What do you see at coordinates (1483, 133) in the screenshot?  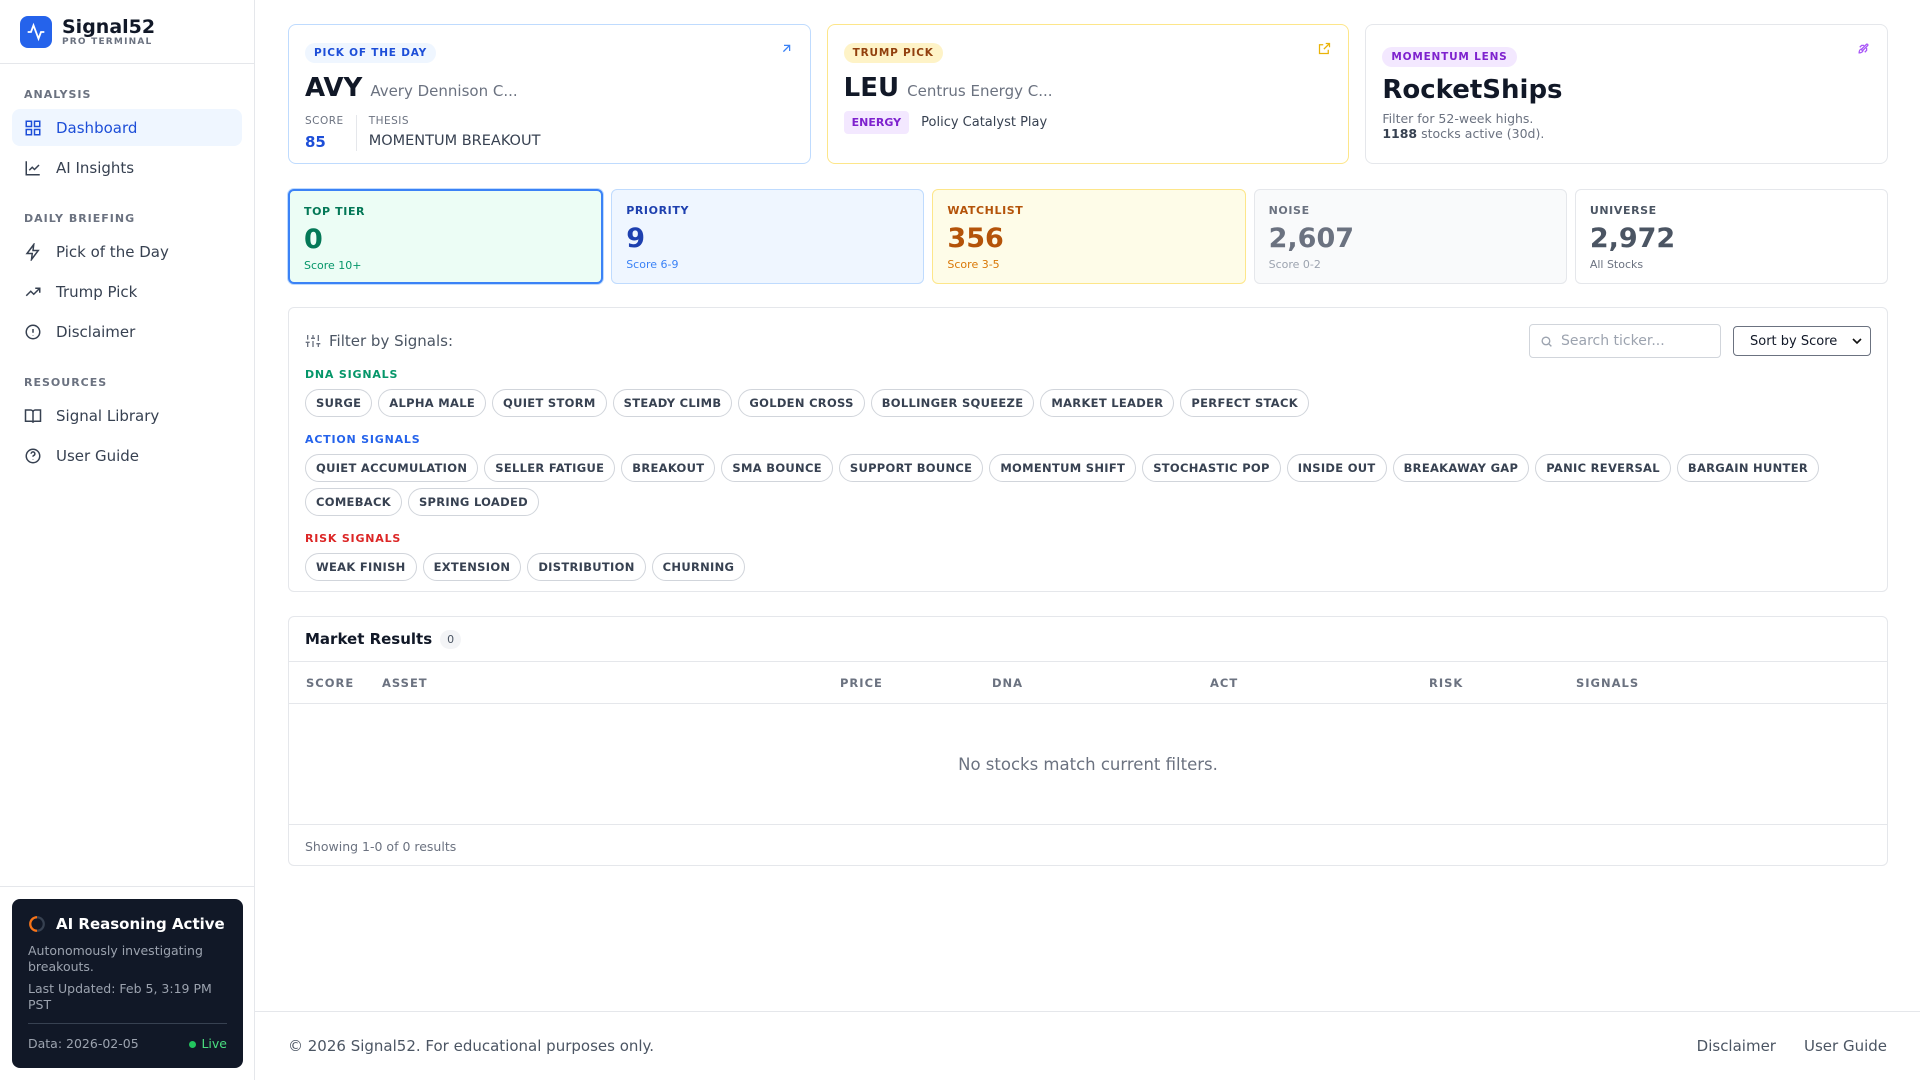 I see `lens-suffix: stocks active (30d).` at bounding box center [1483, 133].